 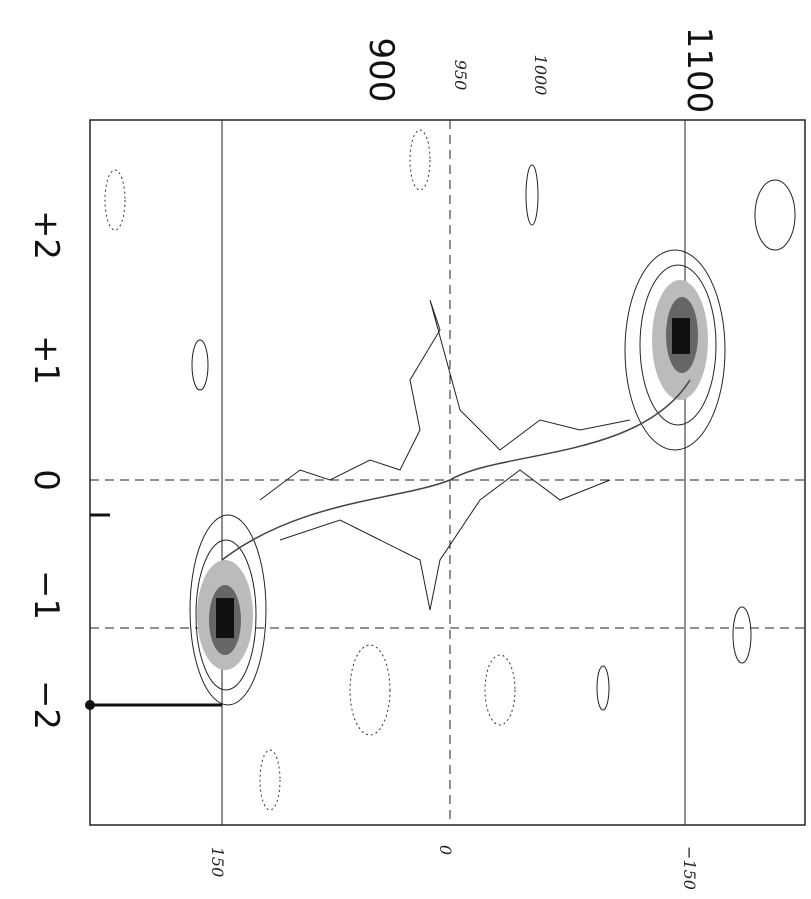 I want to click on left-label: −2, so click(x=46, y=705).